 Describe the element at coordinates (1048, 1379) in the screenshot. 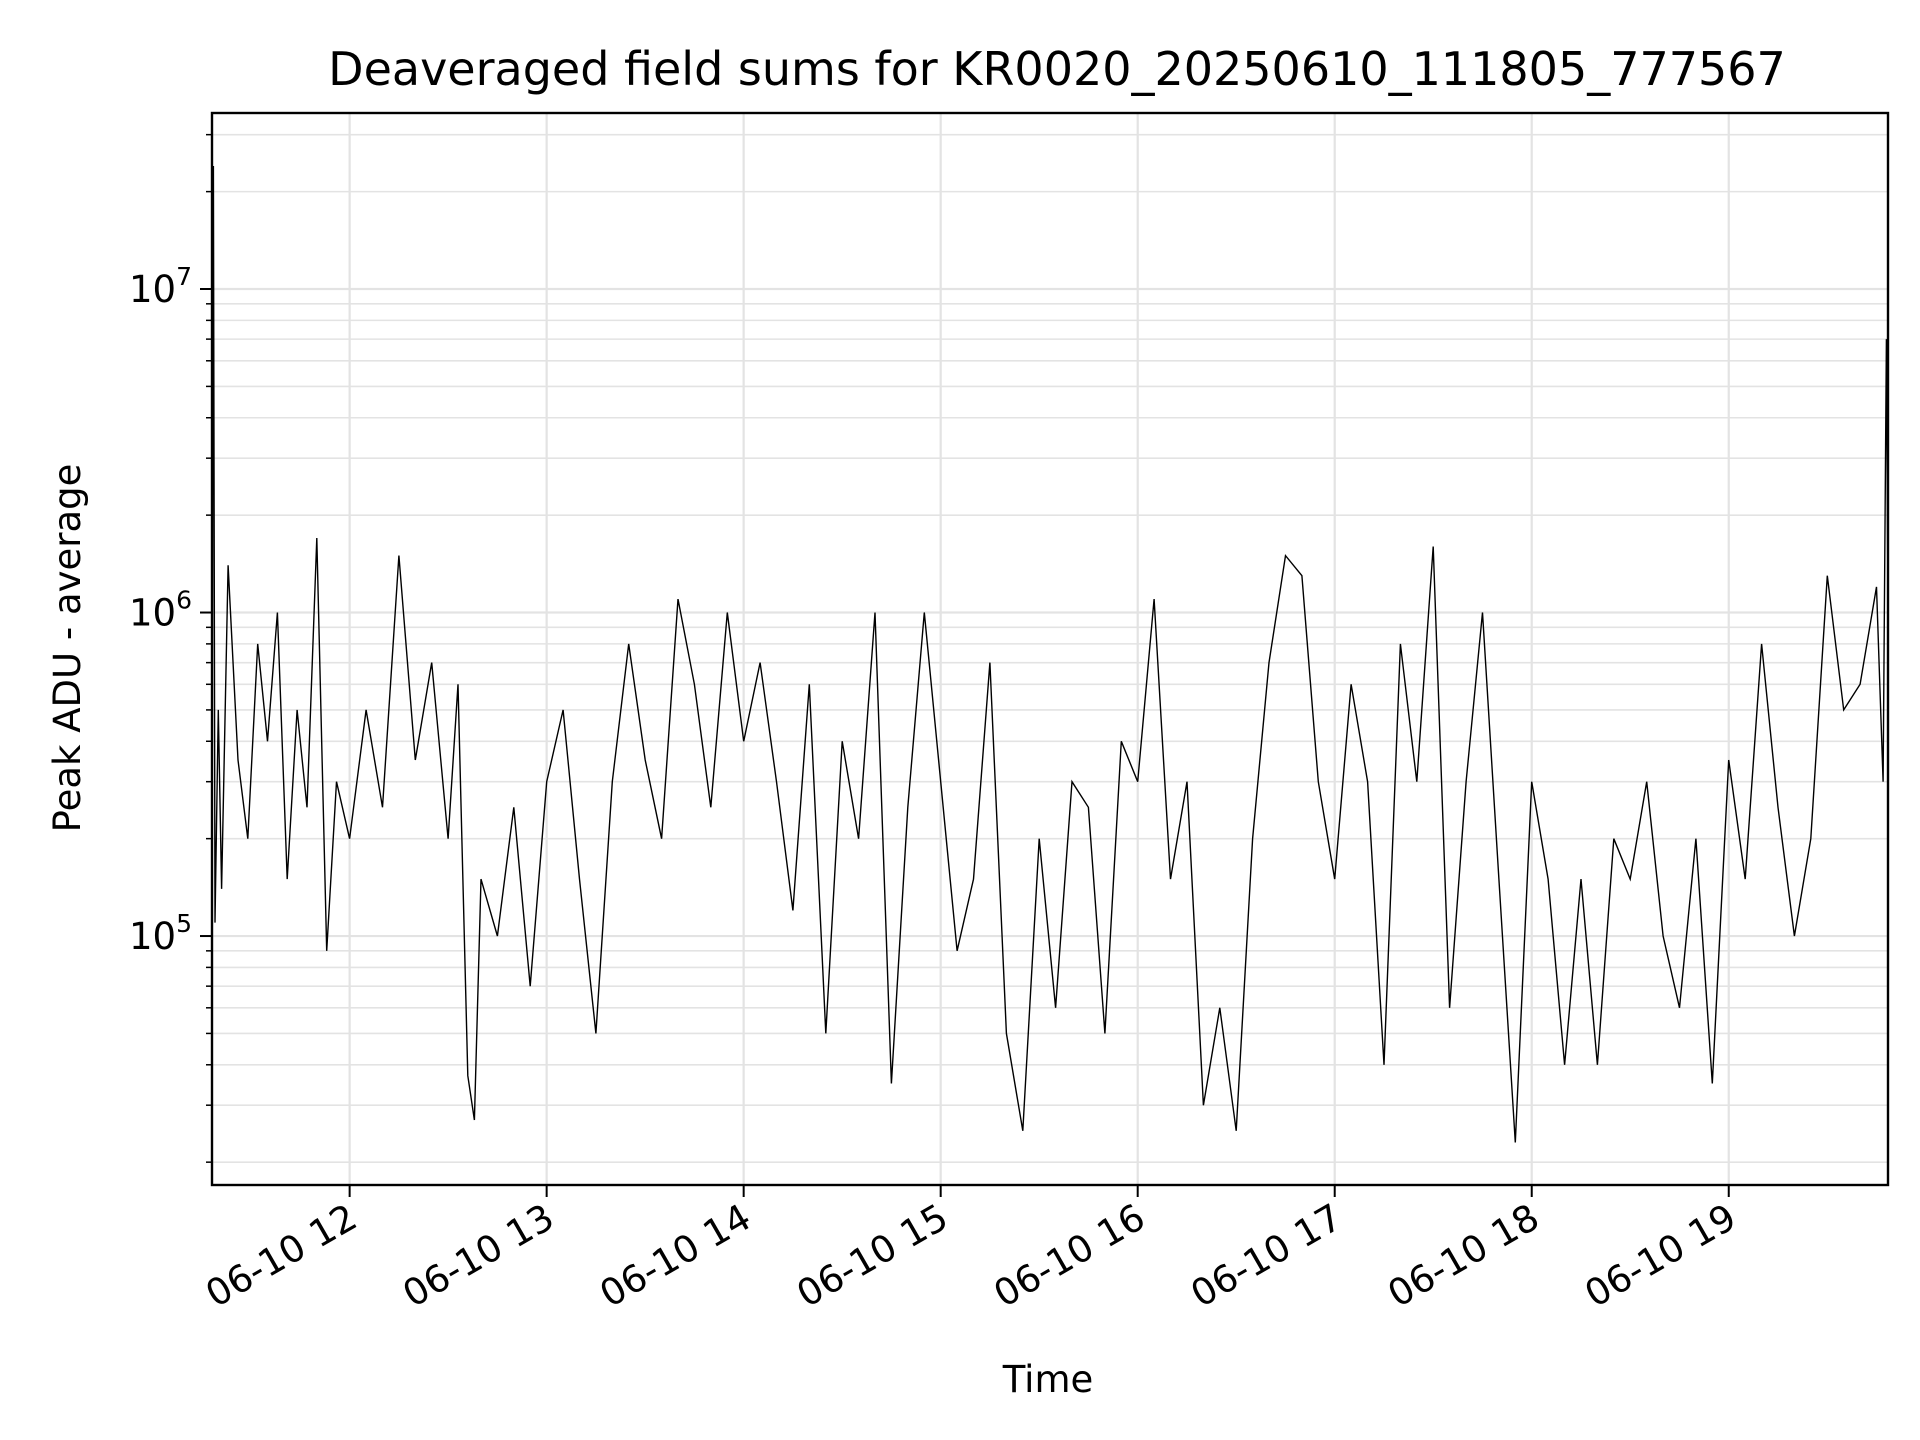

I see `x-axis-label: Time` at that location.